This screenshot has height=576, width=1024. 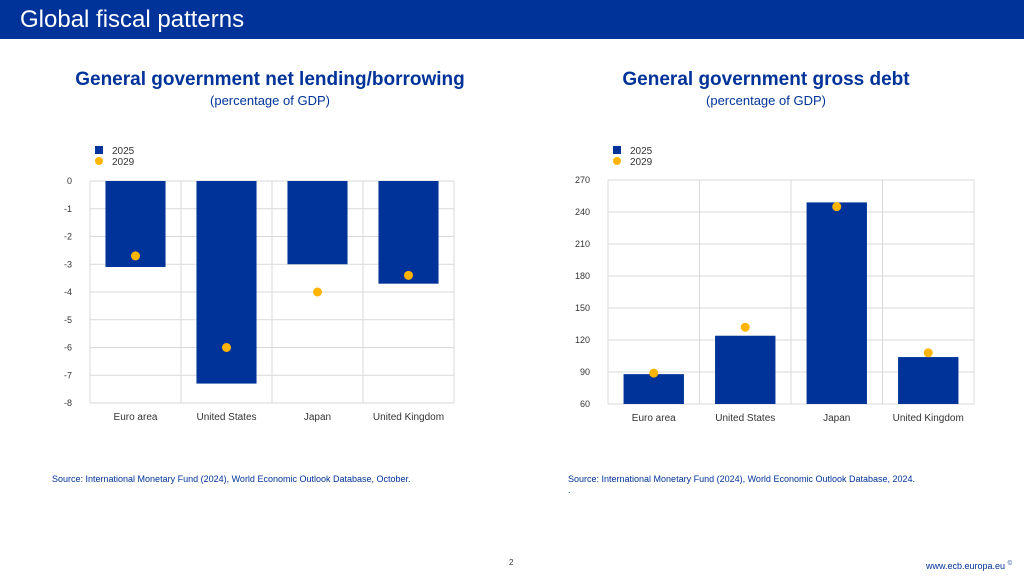 What do you see at coordinates (582, 244) in the screenshot?
I see `y-tick-label: 210` at bounding box center [582, 244].